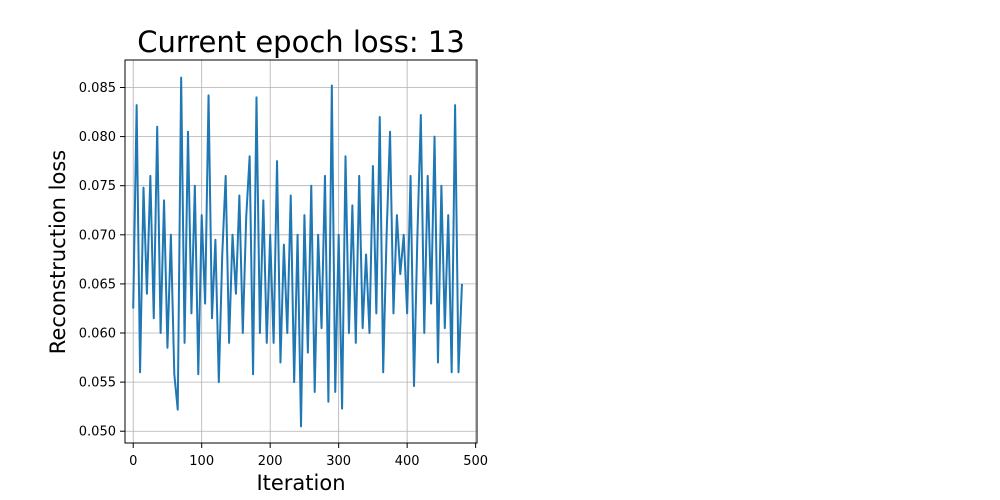 This screenshot has height=500, width=1000. I want to click on chart-title: Current epoch loss: 13, so click(301, 42).